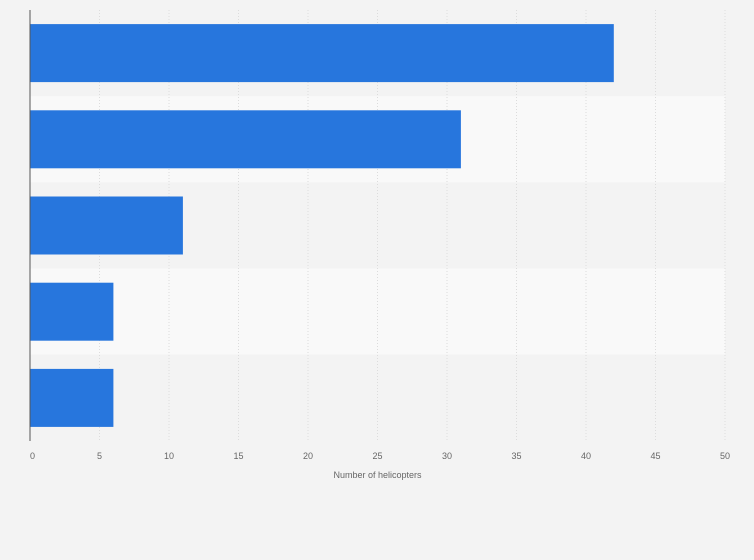 The height and width of the screenshot is (560, 754). Describe the element at coordinates (377, 456) in the screenshot. I see `x-tick-label: 25` at that location.